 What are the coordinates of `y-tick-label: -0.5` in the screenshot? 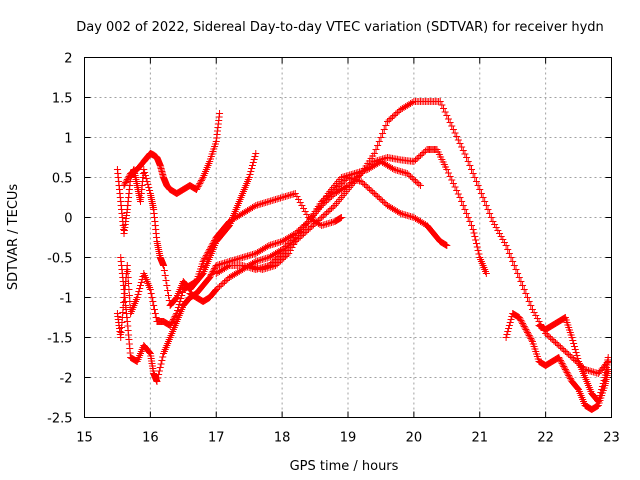 It's located at (59, 259).